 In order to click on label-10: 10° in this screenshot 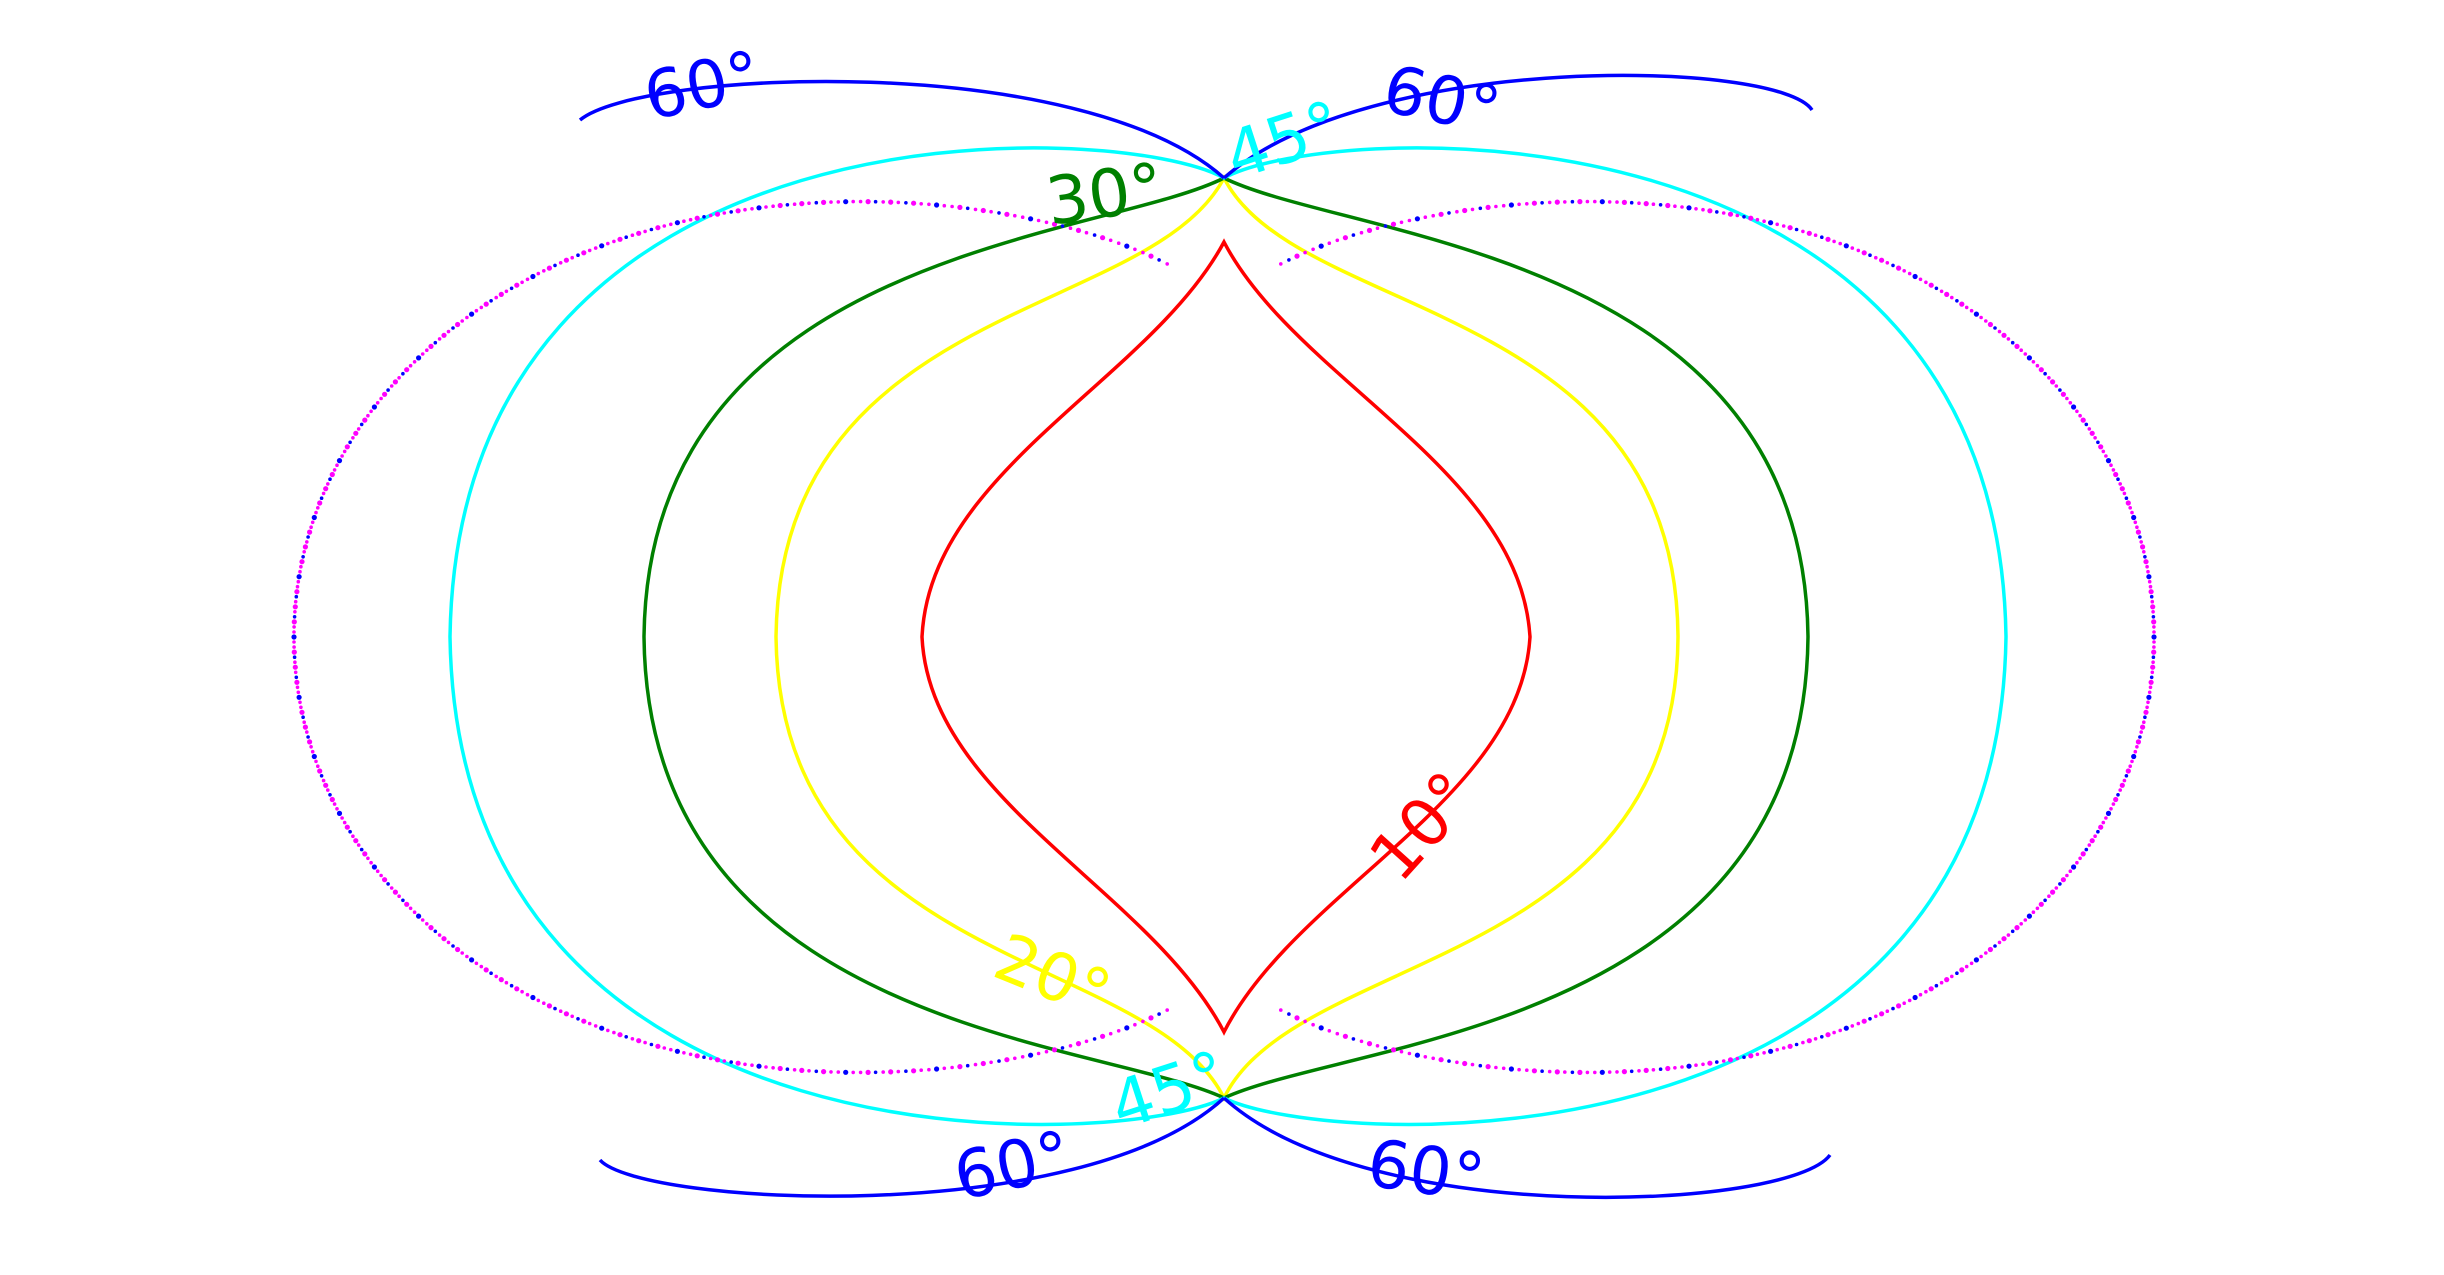, I will do `click(1422, 826)`.